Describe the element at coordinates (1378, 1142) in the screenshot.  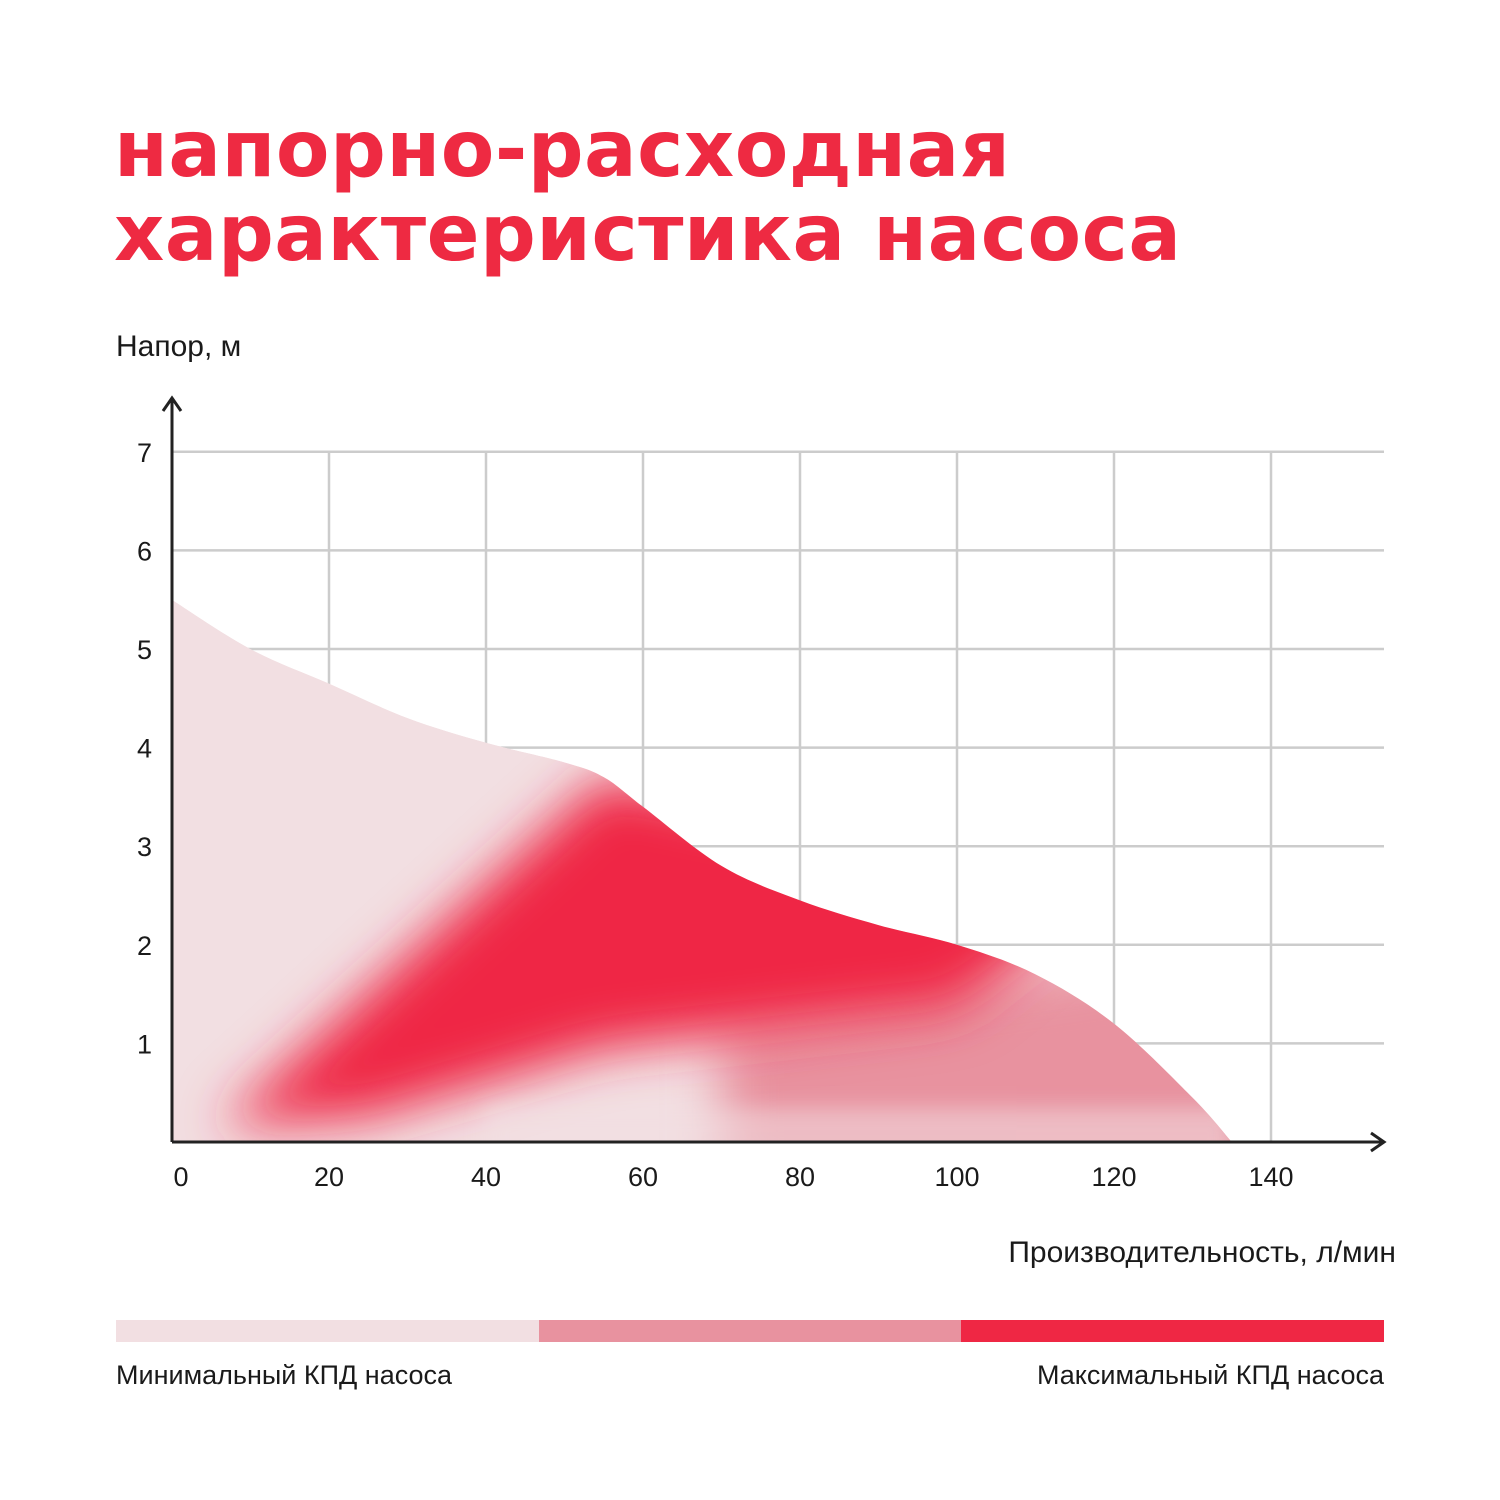
I see `x-axis-arrow-icon` at that location.